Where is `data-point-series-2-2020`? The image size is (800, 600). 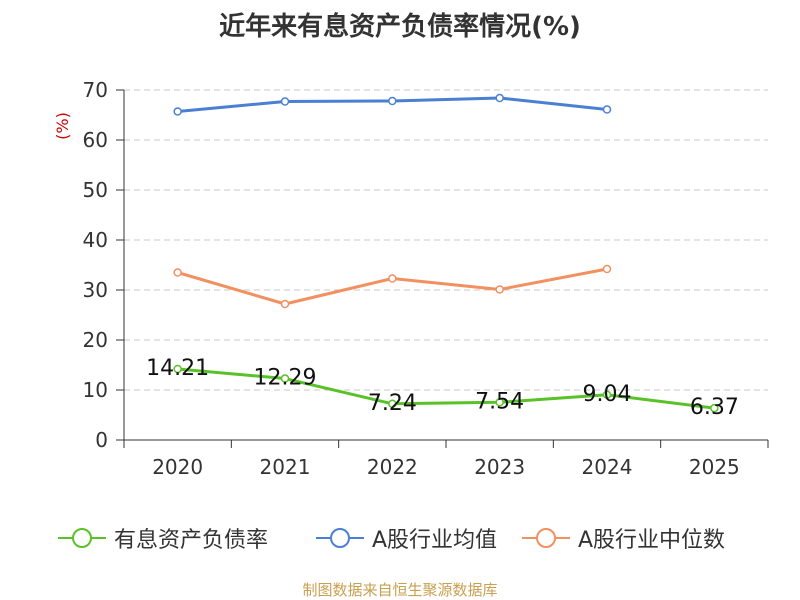 data-point-series-2-2020 is located at coordinates (177, 111).